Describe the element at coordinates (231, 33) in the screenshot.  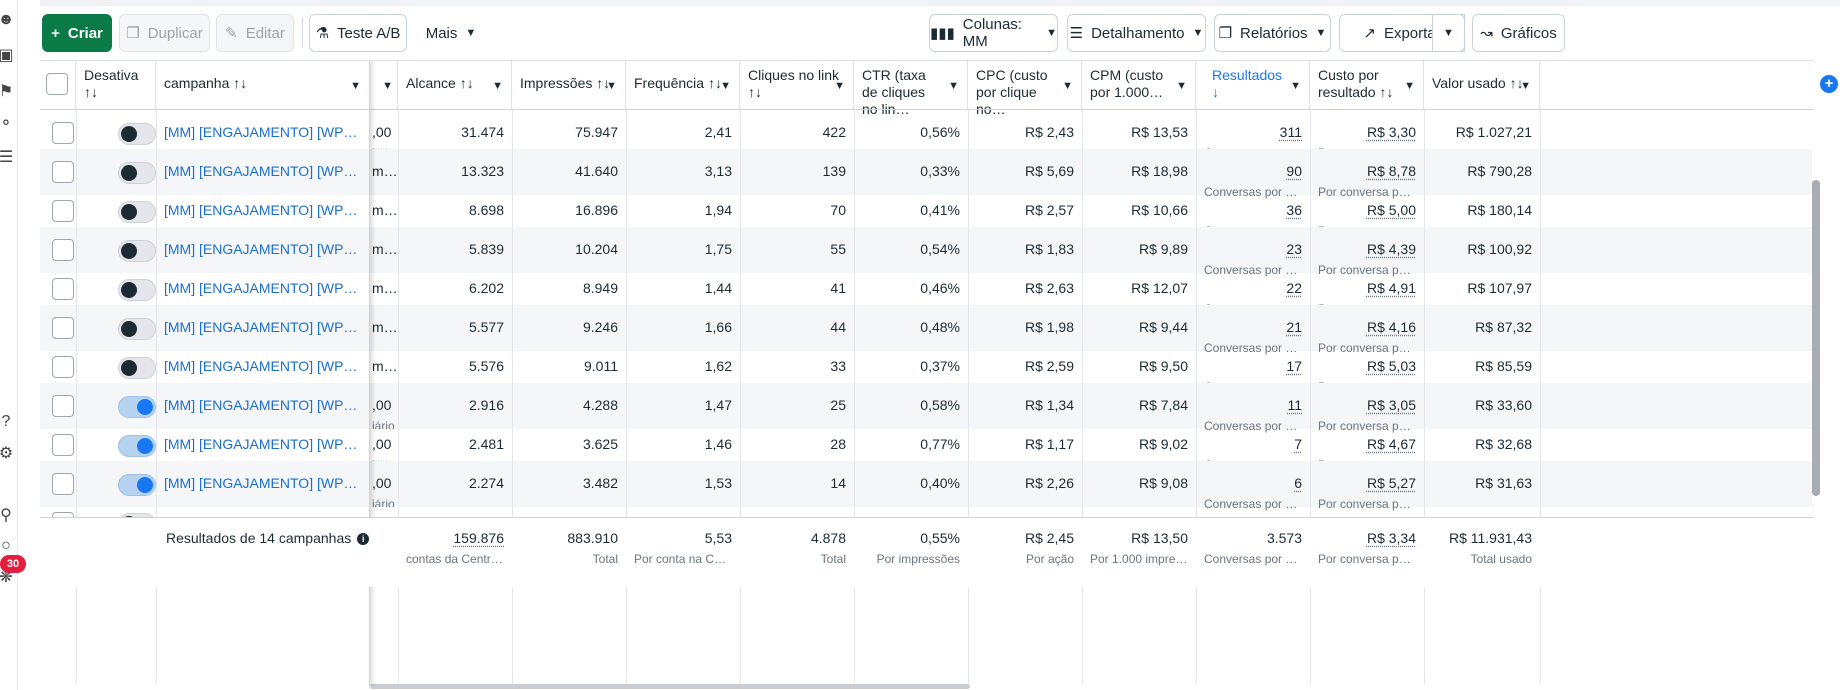
I see `pencil-icon: ✎` at that location.